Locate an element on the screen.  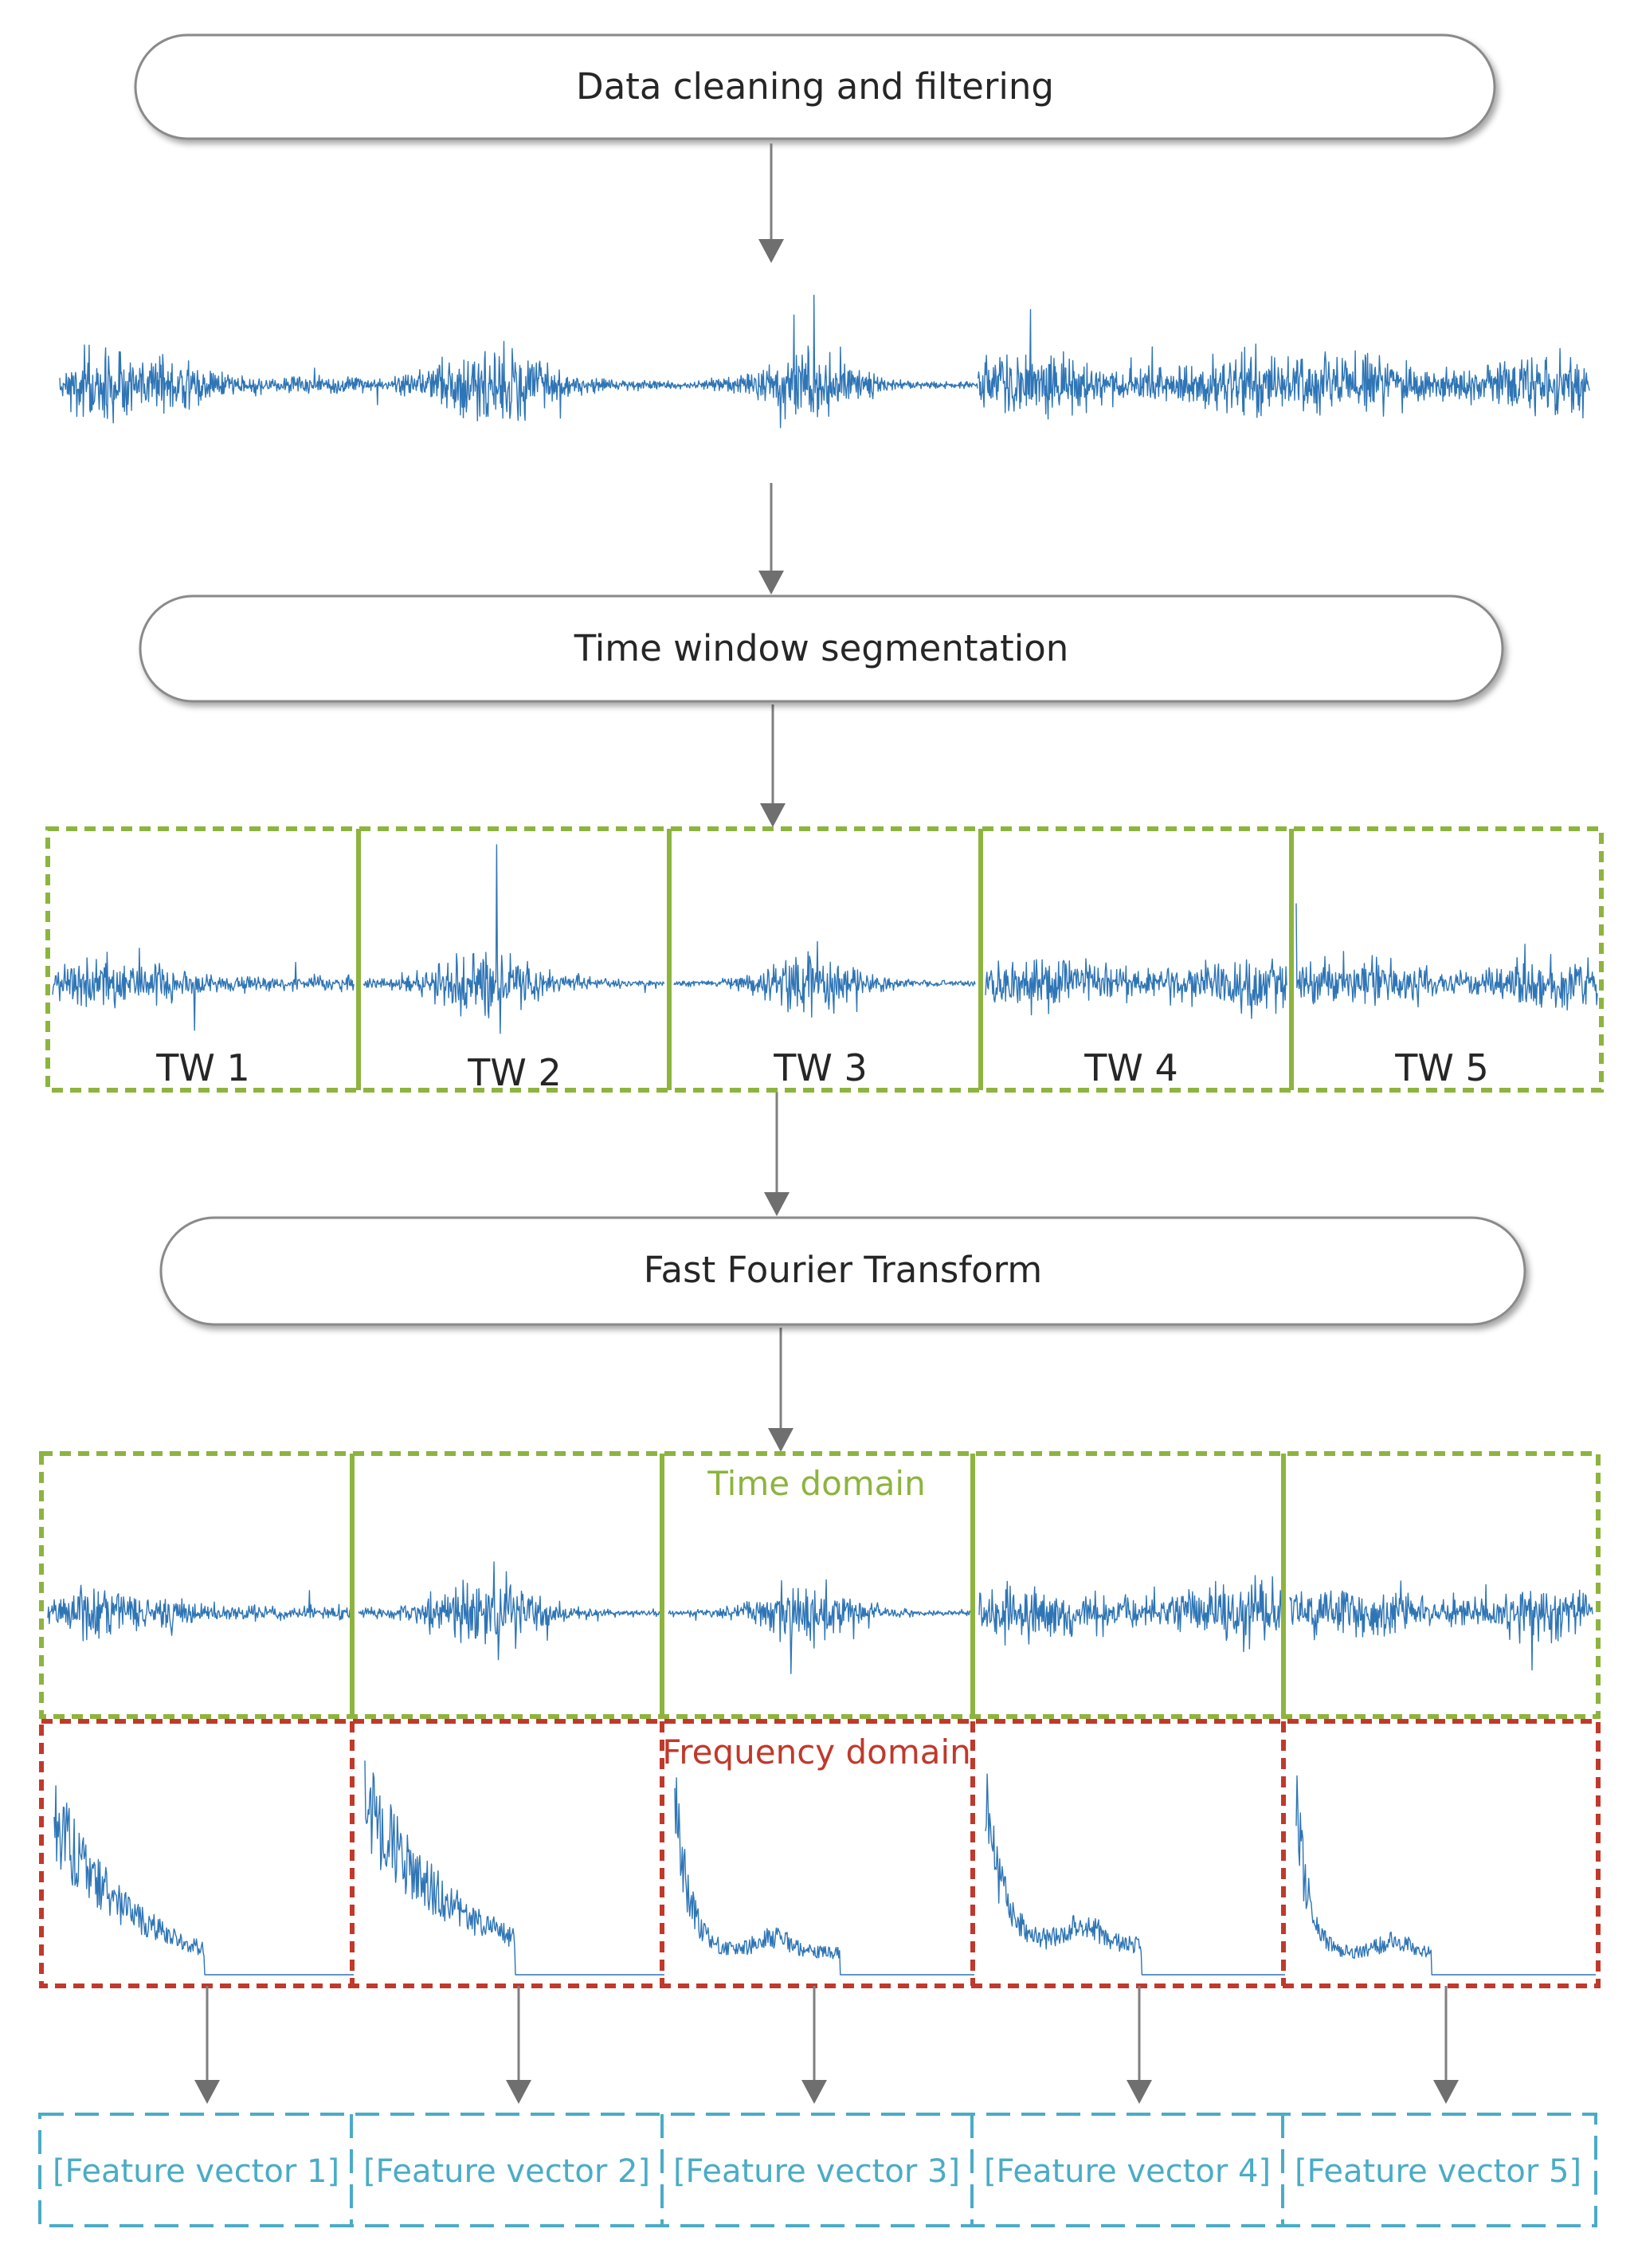
time-domain-label: Time domain is located at coordinates (816, 1483).